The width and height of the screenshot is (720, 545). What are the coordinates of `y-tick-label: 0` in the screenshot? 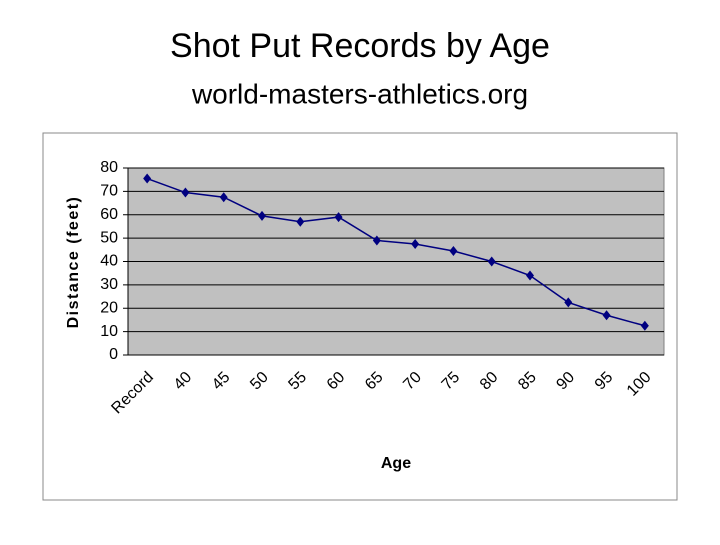 It's located at (113, 354).